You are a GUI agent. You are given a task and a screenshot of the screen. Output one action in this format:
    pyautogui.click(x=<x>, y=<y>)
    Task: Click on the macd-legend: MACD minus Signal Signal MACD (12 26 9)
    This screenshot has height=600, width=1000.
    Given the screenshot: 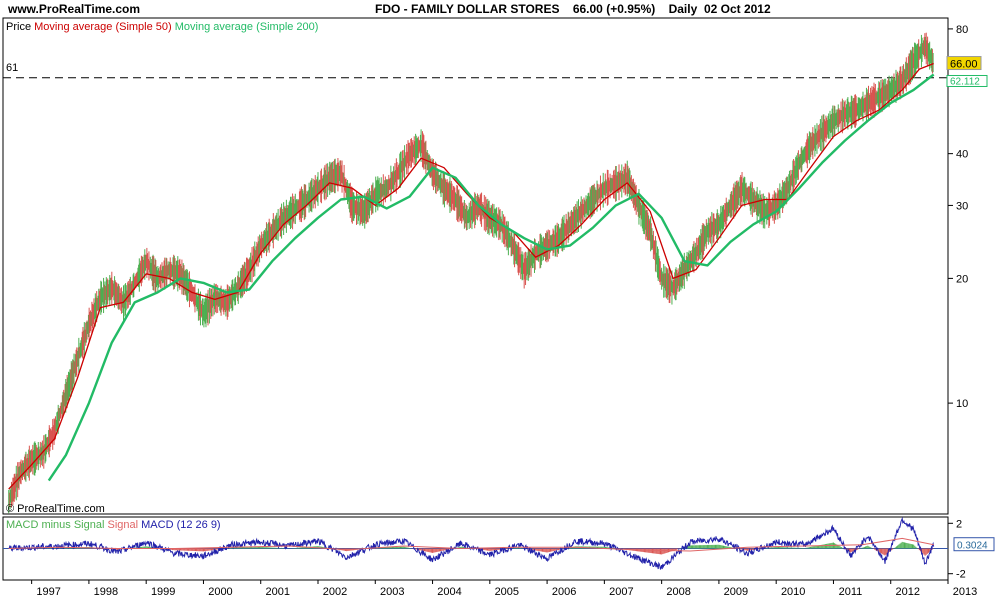 What is the action you would take?
    pyautogui.click(x=113, y=525)
    